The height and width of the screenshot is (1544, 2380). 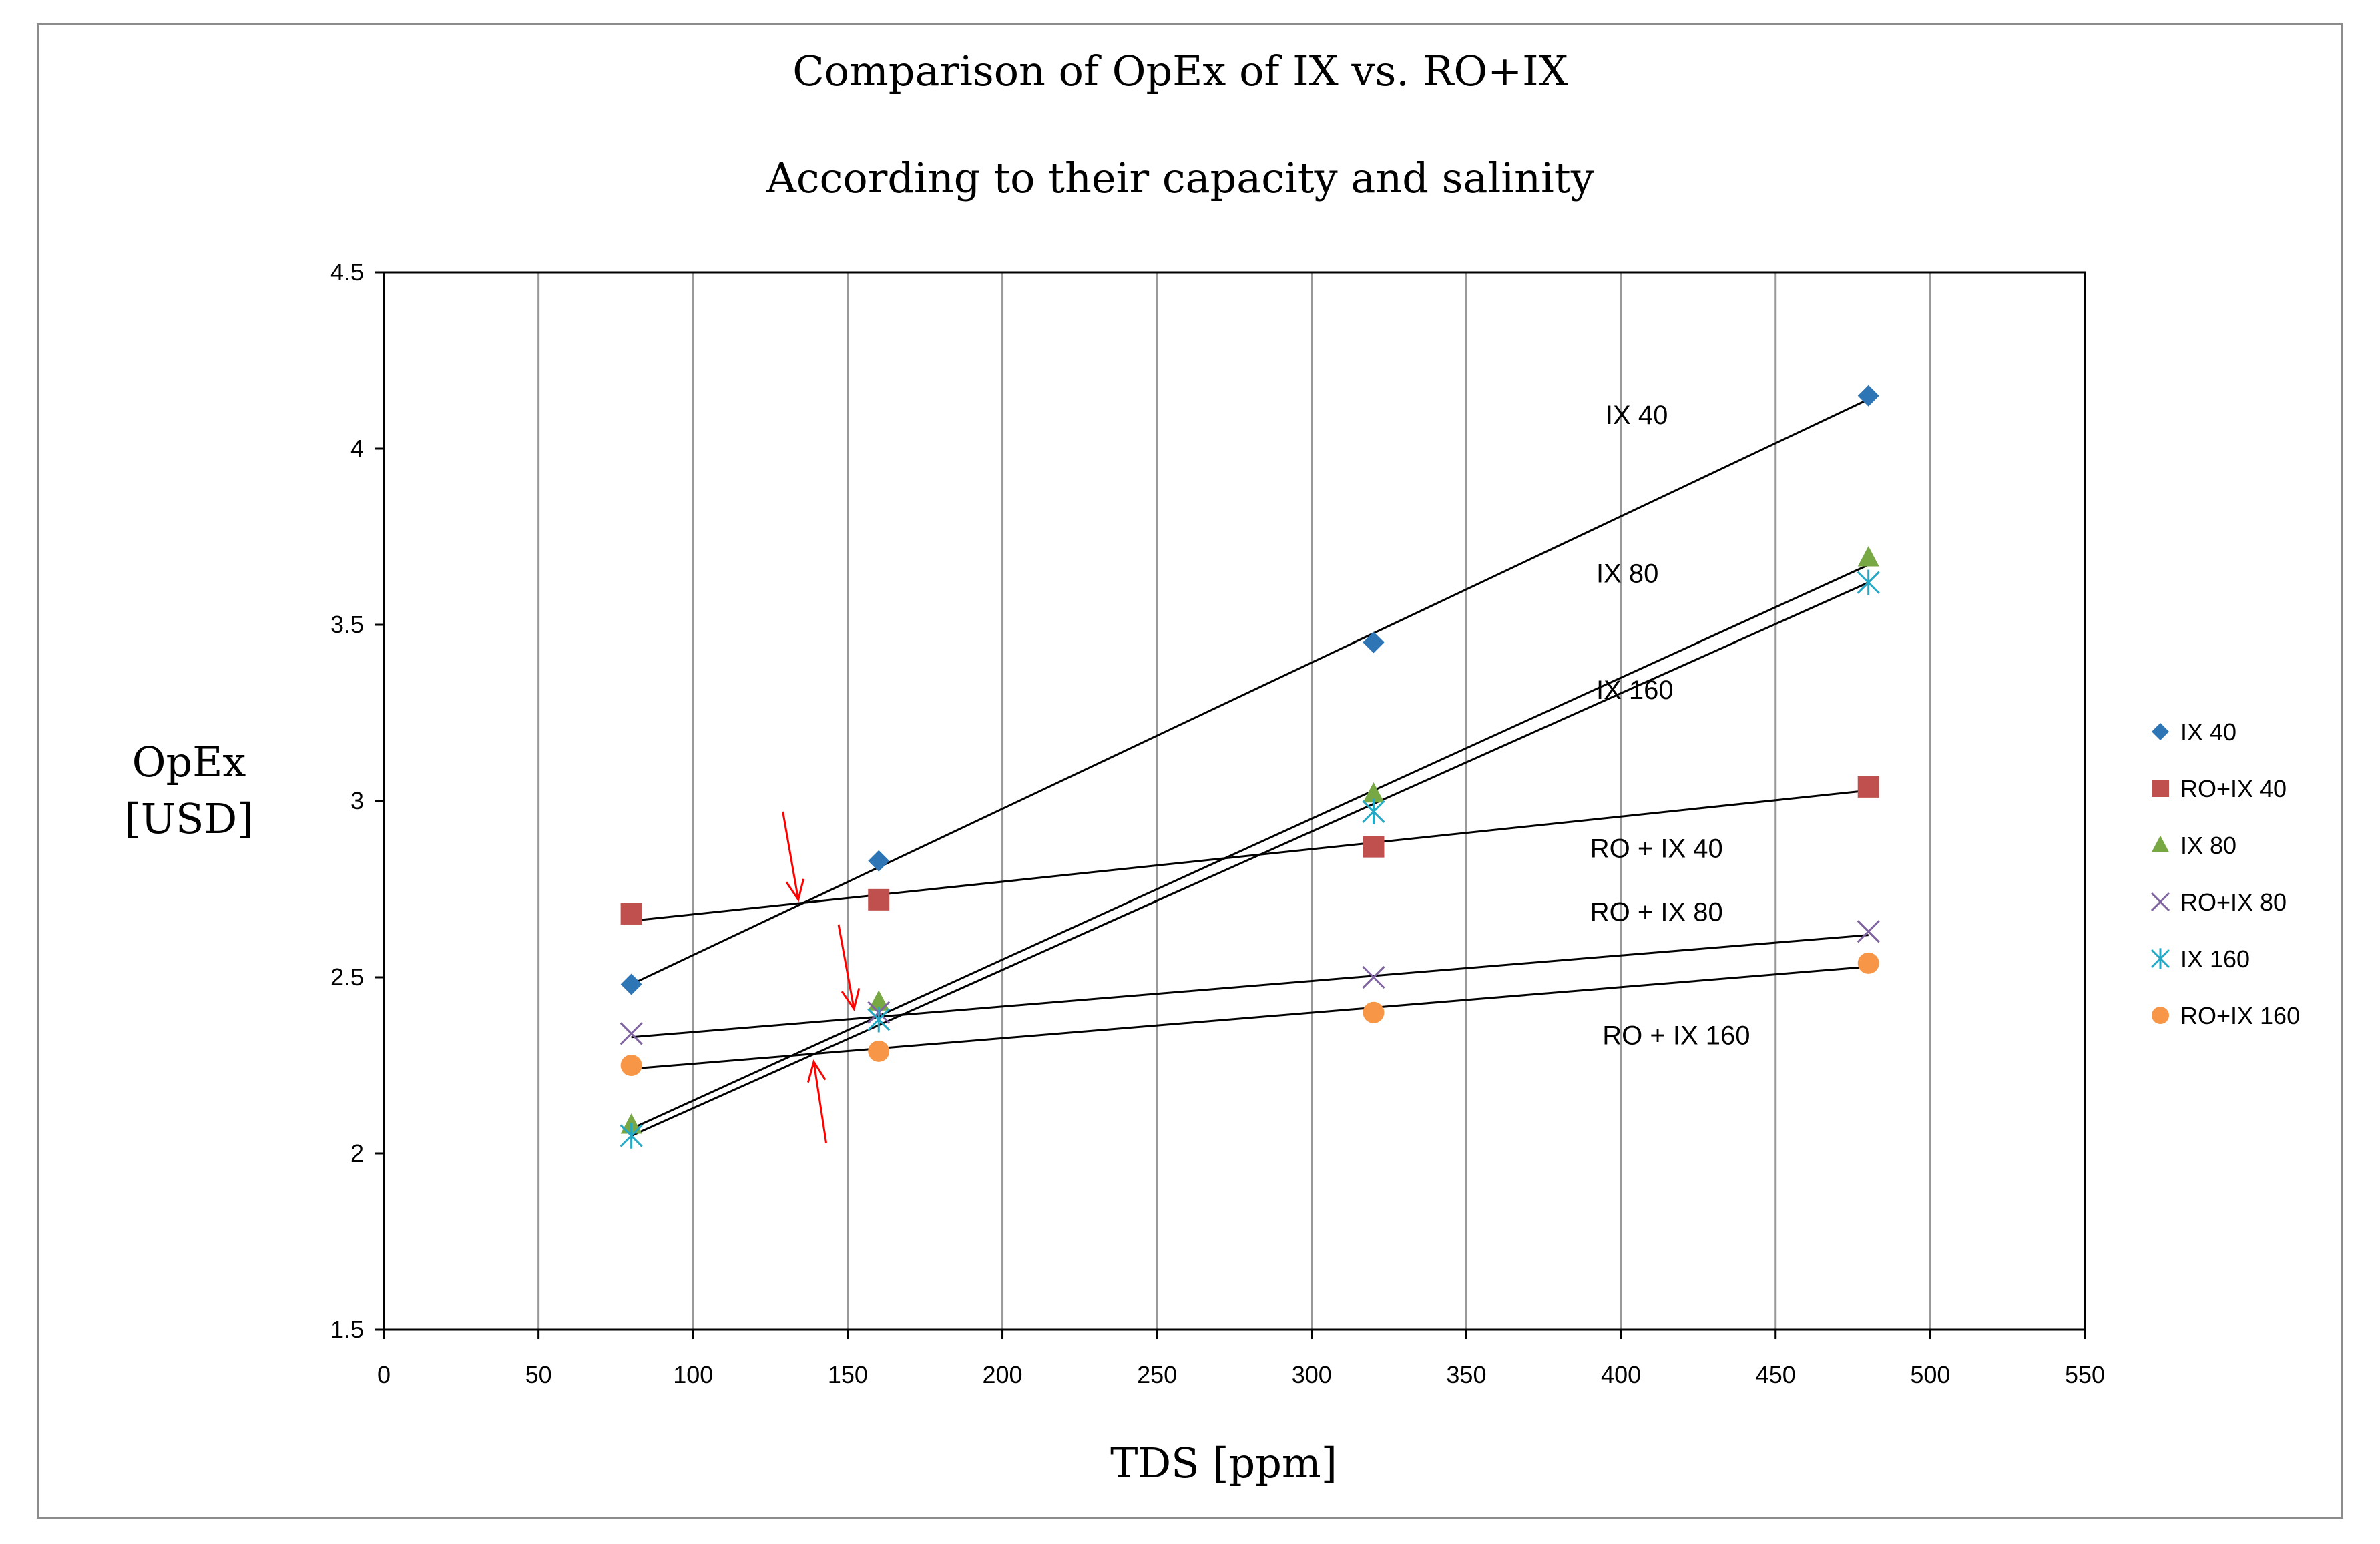 What do you see at coordinates (347, 272) in the screenshot?
I see `y-tick-label: 4.5` at bounding box center [347, 272].